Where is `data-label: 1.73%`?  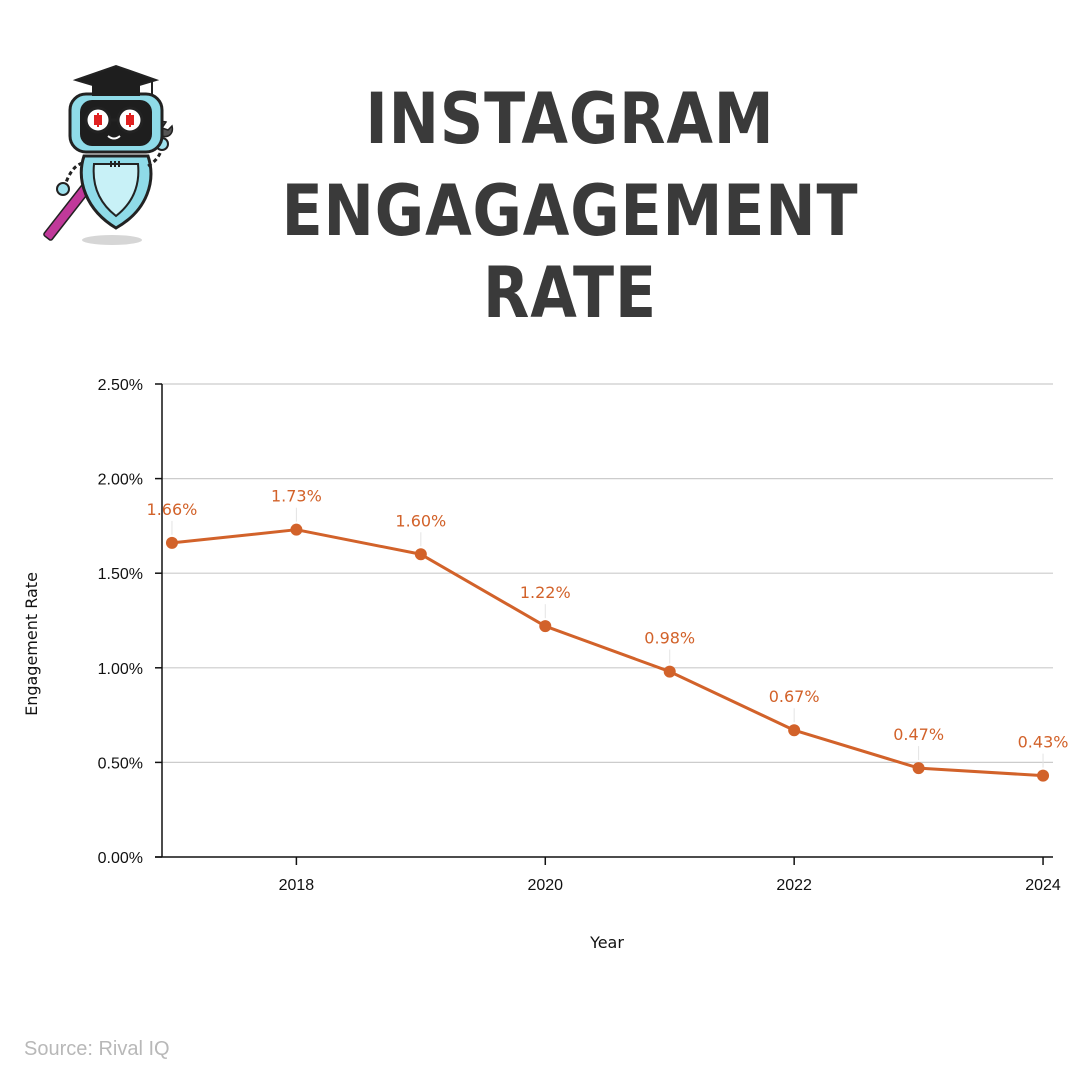
data-label: 1.73% is located at coordinates (296, 496).